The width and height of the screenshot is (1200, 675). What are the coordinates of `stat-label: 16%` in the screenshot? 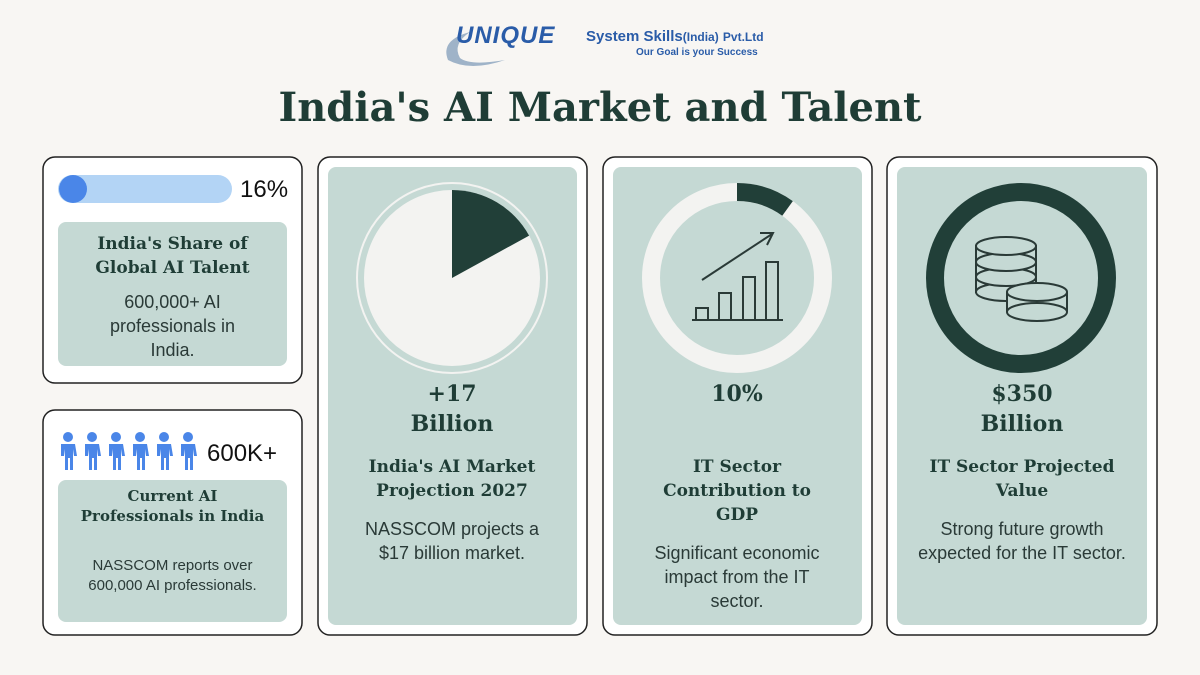 It's located at (264, 189).